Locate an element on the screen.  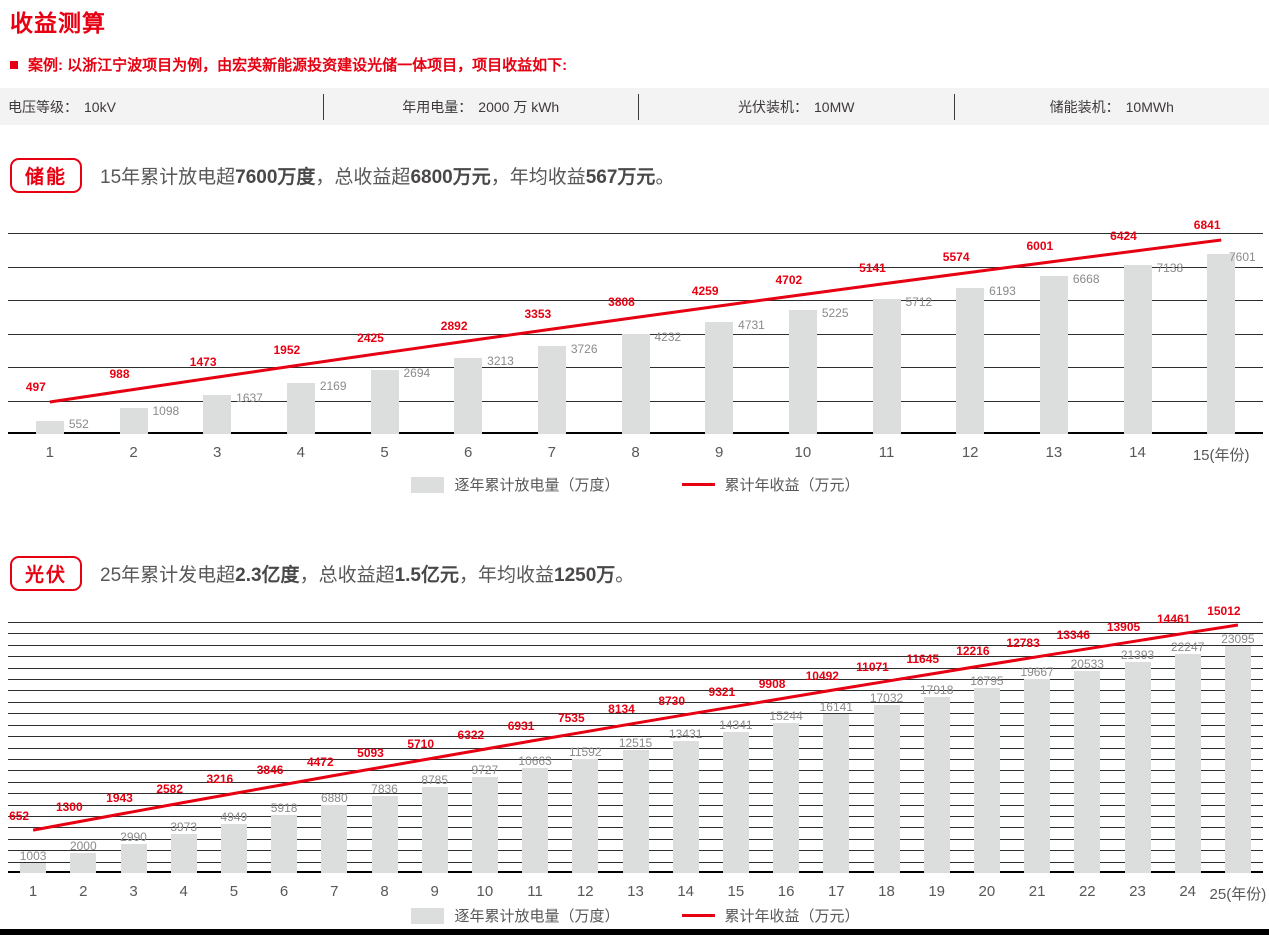
storage-chart-x-axis: 1 2 3 4 5 6 7 8 9 10 11 12 13 14 15(年份) is located at coordinates (635, 451).